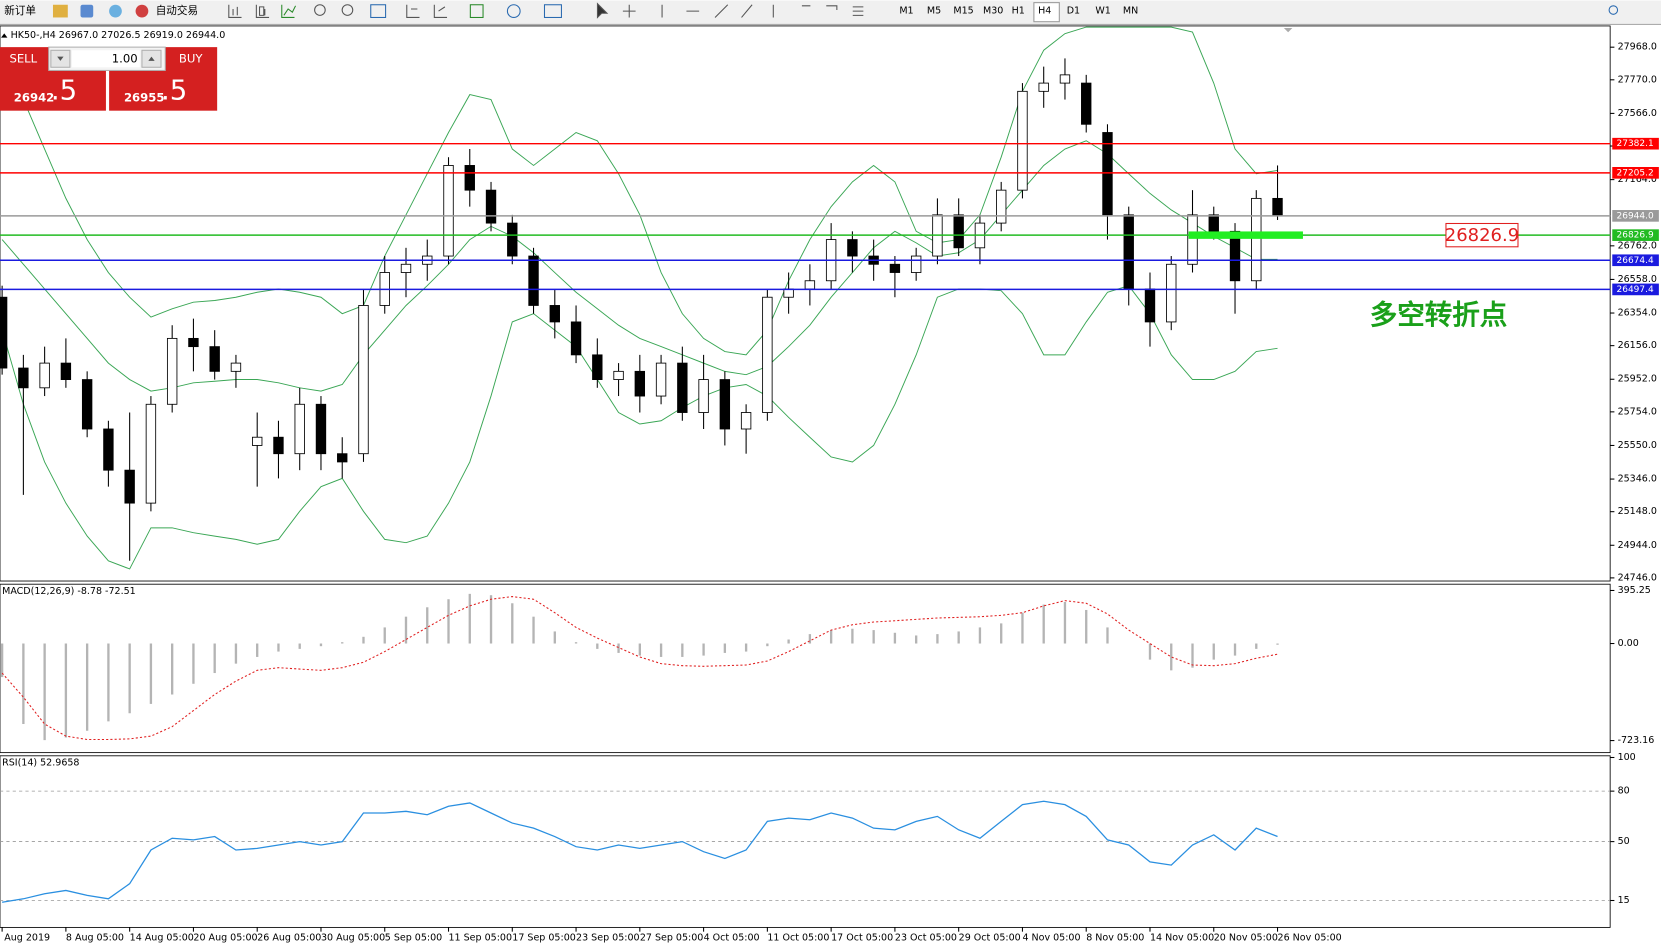  Describe the element at coordinates (1637, 445) in the screenshot. I see `y-tick-label: 25550.0` at that location.